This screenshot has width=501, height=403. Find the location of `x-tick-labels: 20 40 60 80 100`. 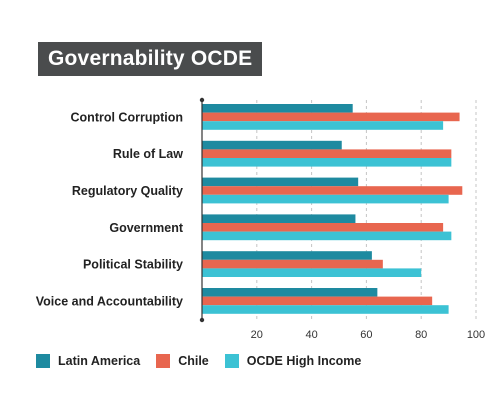

x-tick-labels: 20 40 60 80 100 is located at coordinates (368, 335).